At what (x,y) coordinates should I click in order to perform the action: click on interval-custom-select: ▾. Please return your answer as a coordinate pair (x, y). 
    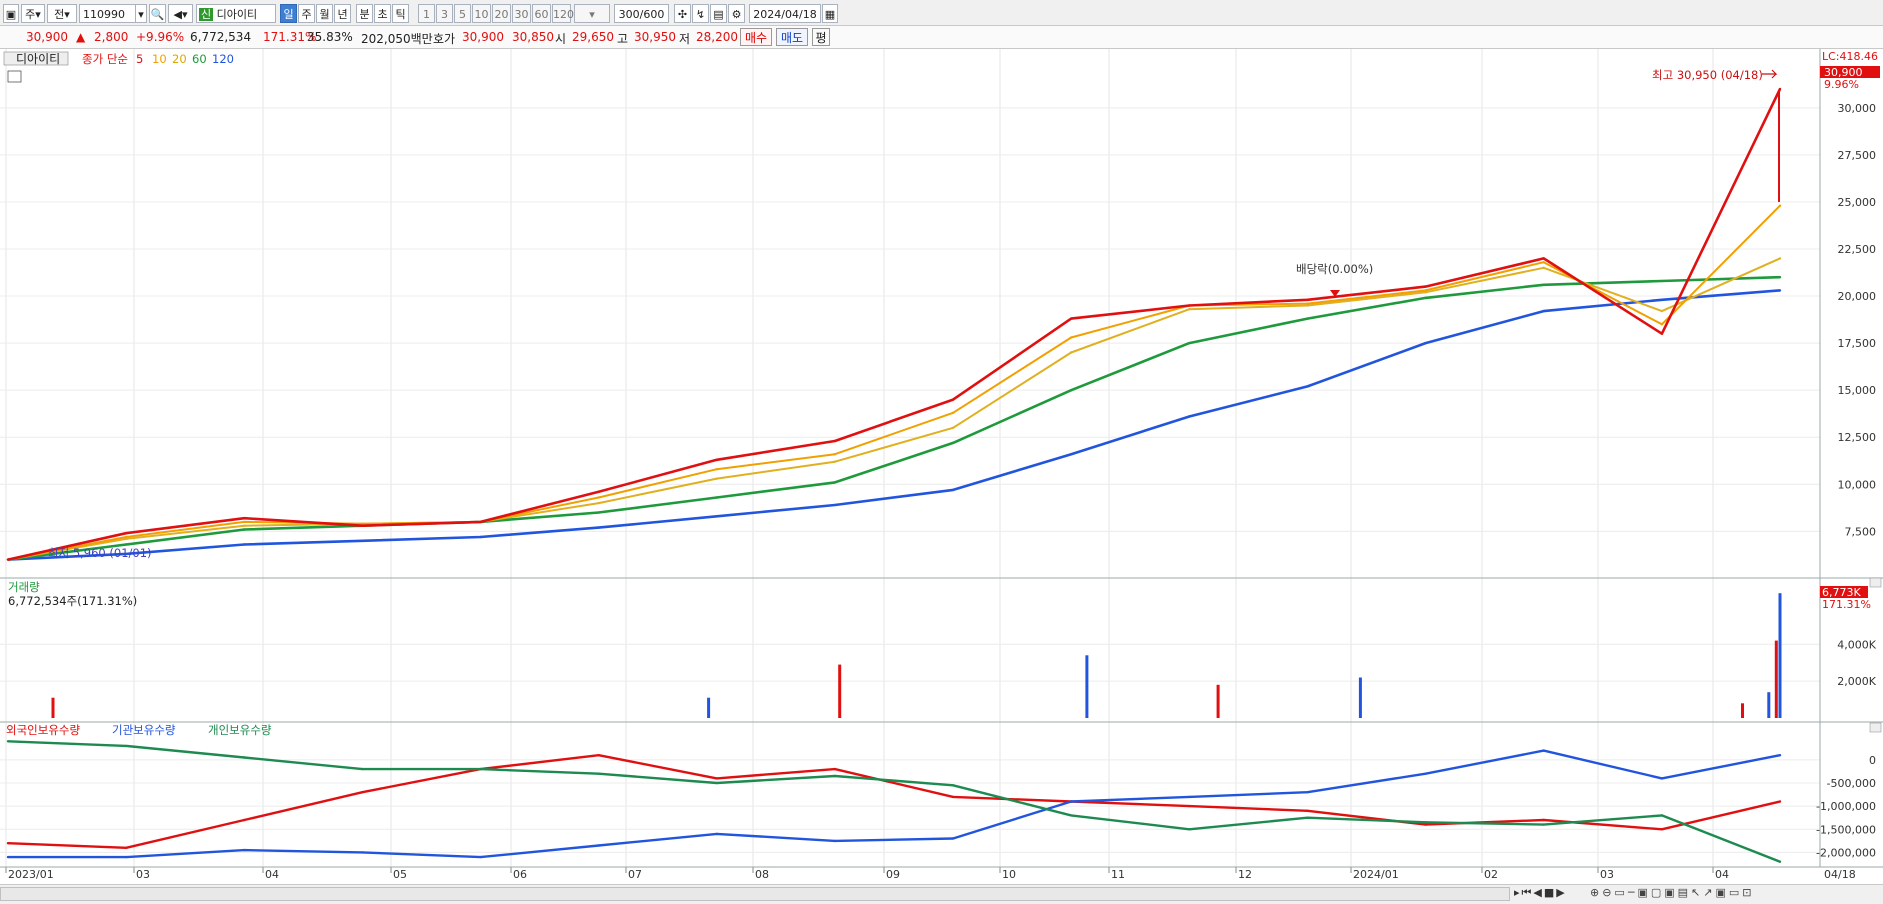
    Looking at the image, I should click on (592, 13).